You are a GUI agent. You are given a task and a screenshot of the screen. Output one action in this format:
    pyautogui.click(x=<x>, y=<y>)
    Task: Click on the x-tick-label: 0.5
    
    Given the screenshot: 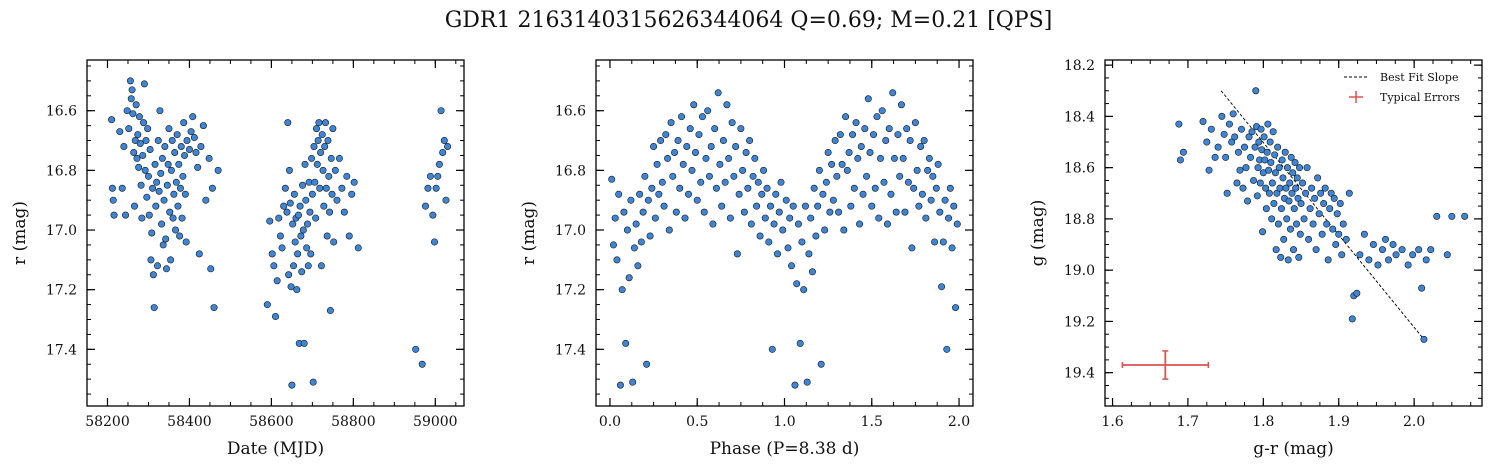 What is the action you would take?
    pyautogui.click(x=697, y=422)
    